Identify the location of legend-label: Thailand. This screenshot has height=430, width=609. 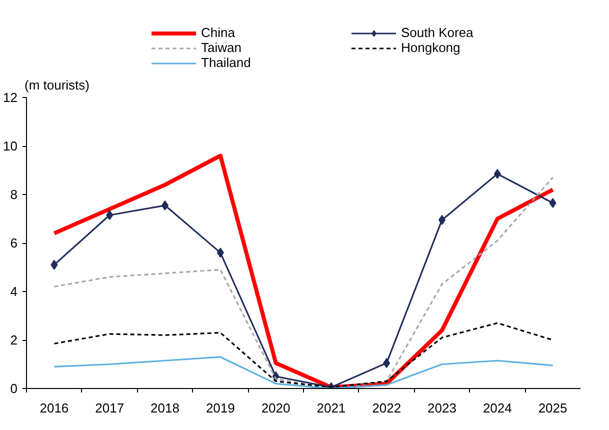
(226, 62).